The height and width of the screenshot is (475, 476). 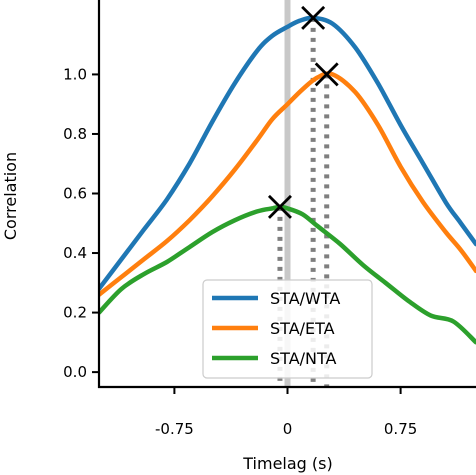 I want to click on x-tick-label: 0, so click(x=288, y=429).